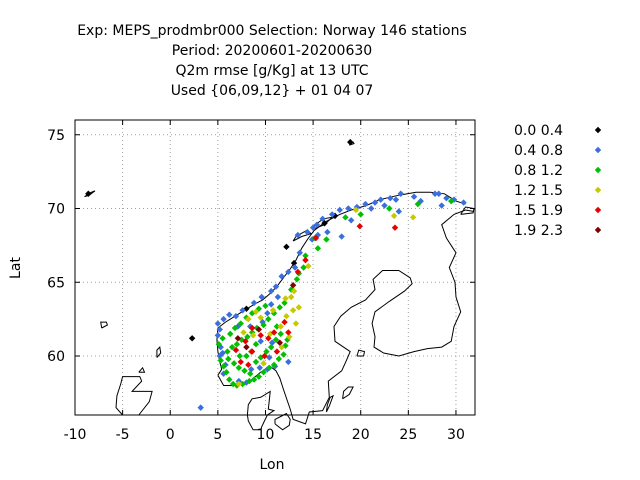 The image size is (640, 480). Describe the element at coordinates (272, 91) in the screenshot. I see `title-line: Used {06,09,12} + 01 04 07` at that location.